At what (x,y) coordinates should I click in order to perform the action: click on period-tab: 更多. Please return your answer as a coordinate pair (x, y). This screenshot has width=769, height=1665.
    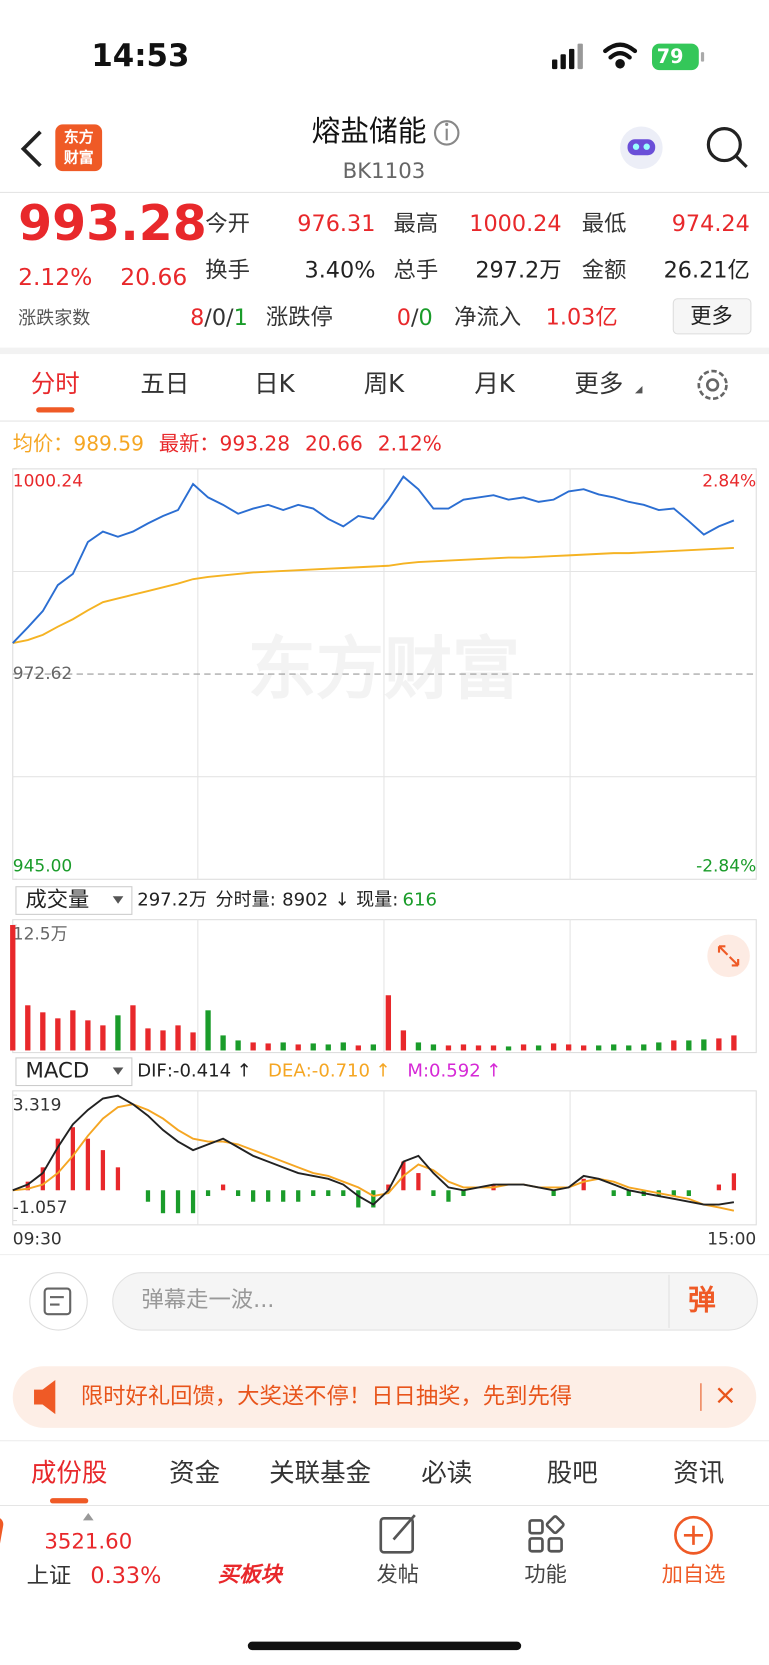
    Looking at the image, I should click on (598, 383).